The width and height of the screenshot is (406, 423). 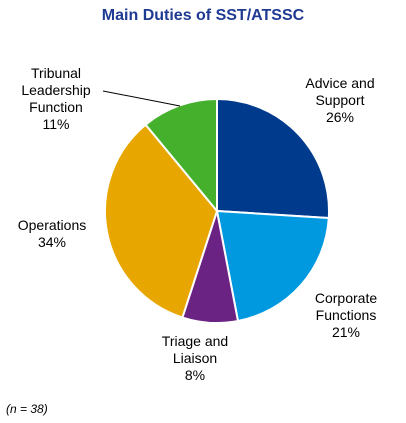 I want to click on label-operations: Operations 34%, so click(x=52, y=233).